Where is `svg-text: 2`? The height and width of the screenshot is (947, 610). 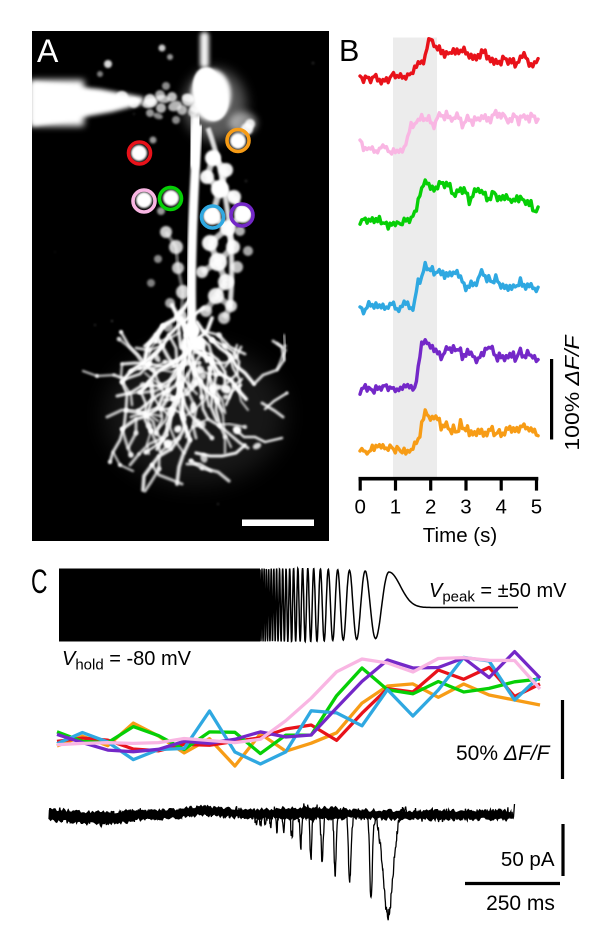
svg-text: 2 is located at coordinates (430, 507).